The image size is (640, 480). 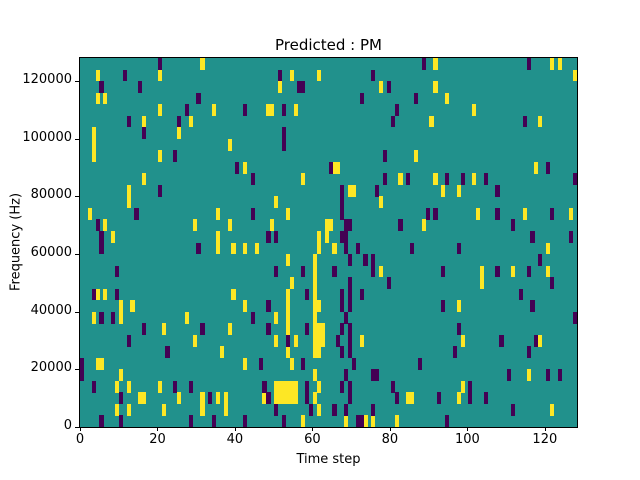 I want to click on x-tick-label: 80, so click(x=390, y=439).